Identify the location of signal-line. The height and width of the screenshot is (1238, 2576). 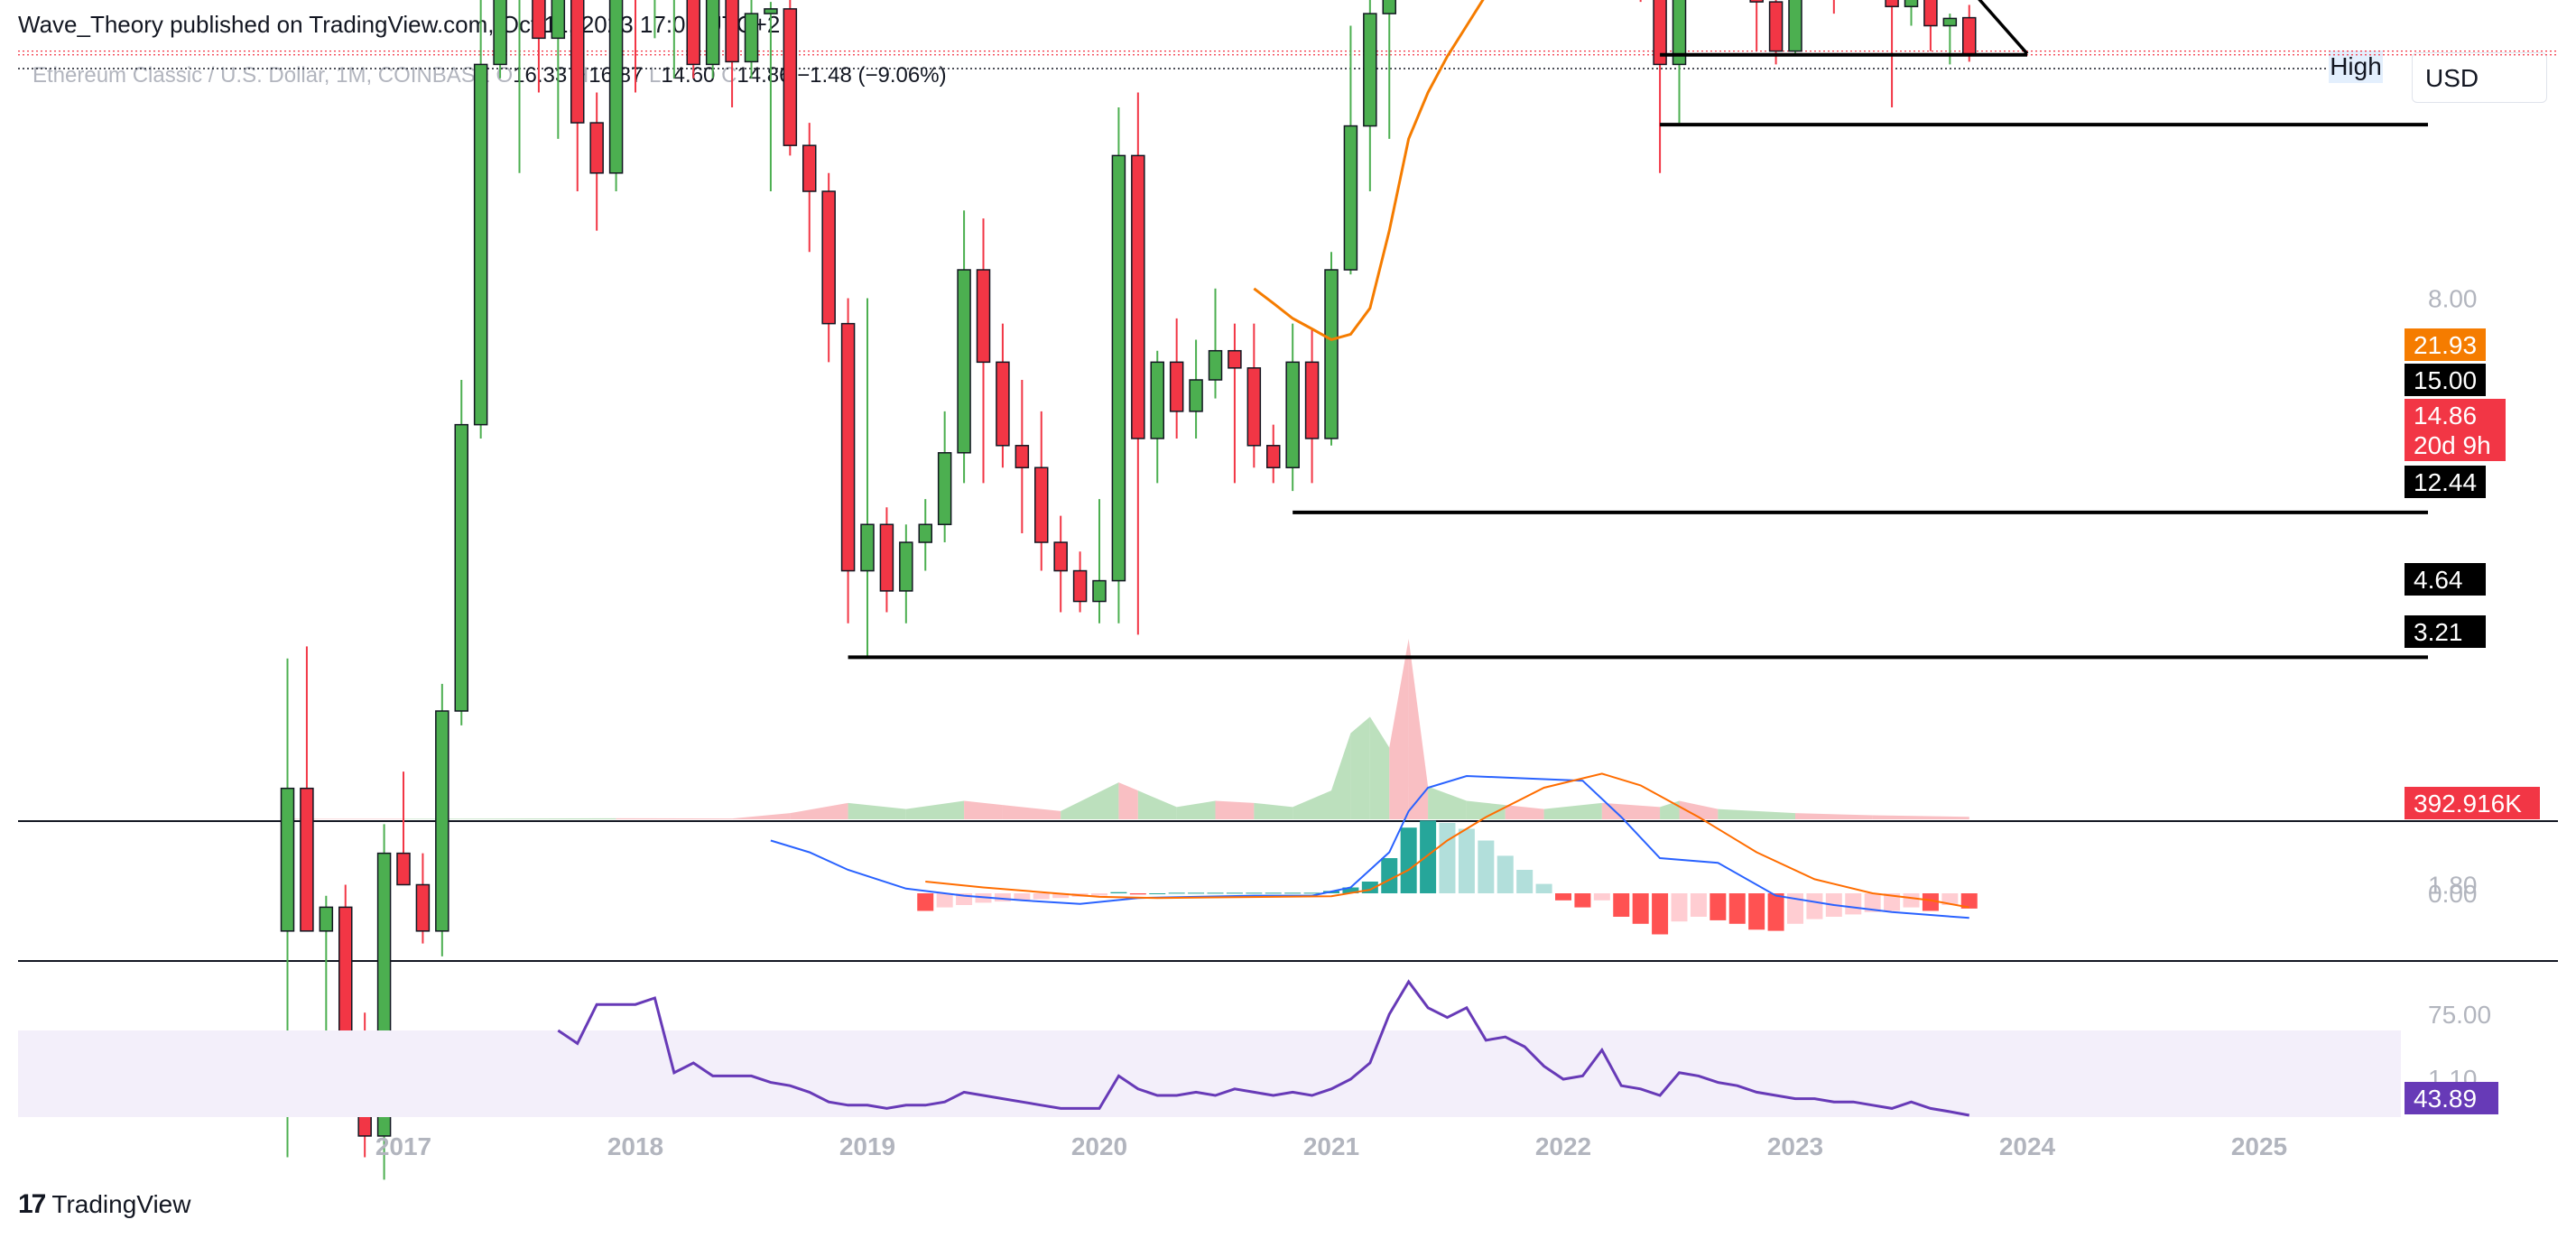
(1447, 840).